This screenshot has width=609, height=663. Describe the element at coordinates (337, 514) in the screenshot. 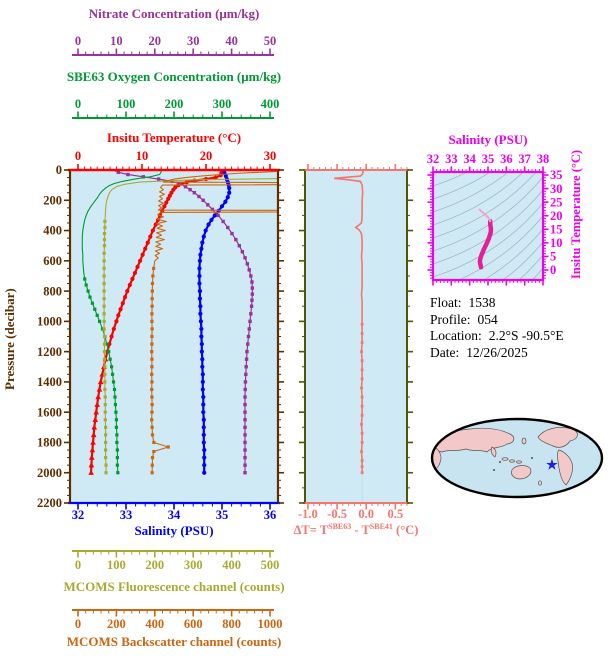

I see `svg-text: -0.5` at that location.